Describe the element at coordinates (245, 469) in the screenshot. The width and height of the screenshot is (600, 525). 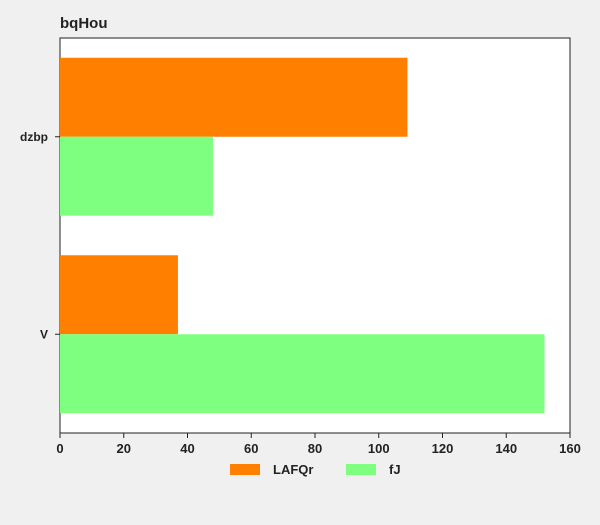
I see `legend-swatch-LAFQr` at that location.